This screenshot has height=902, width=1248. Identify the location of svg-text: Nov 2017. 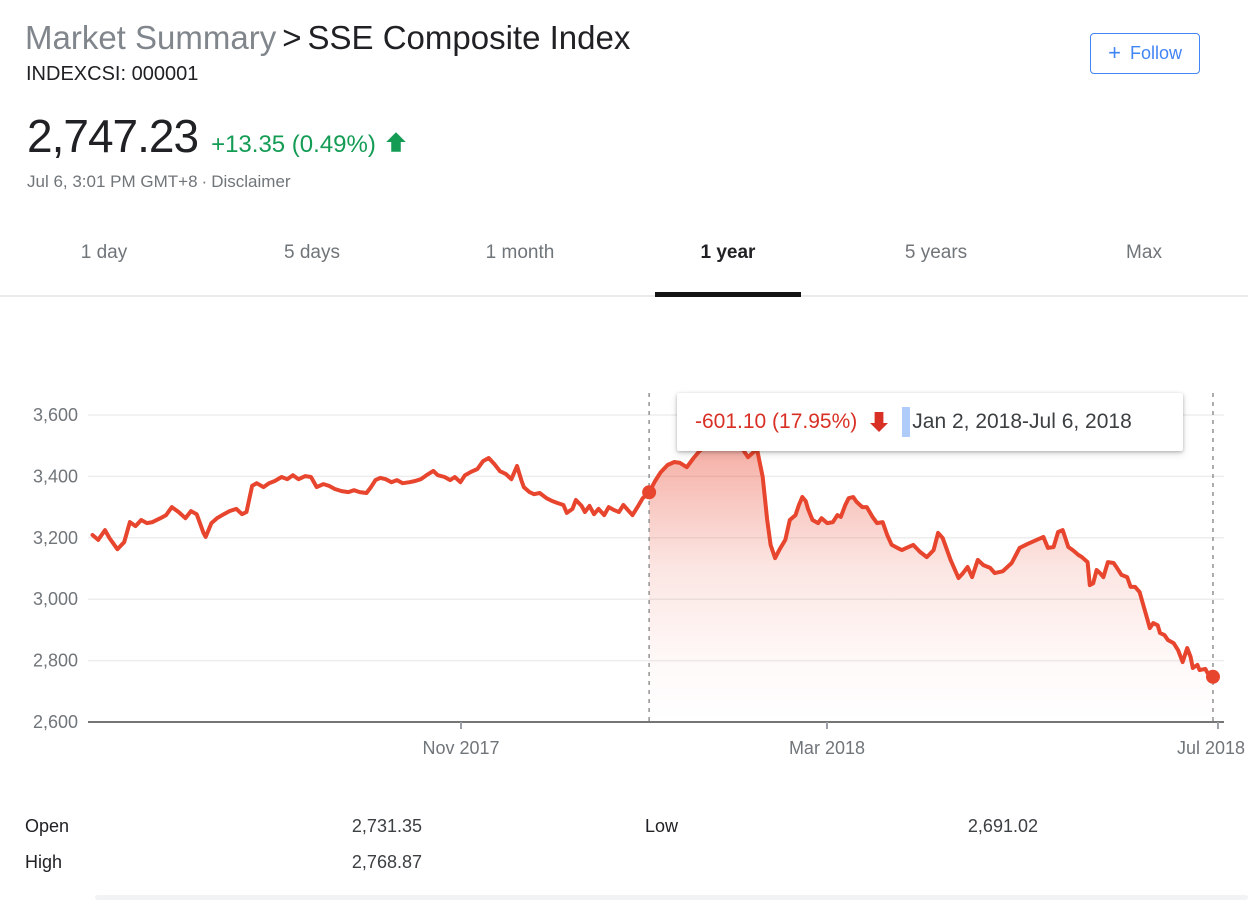
(460, 748).